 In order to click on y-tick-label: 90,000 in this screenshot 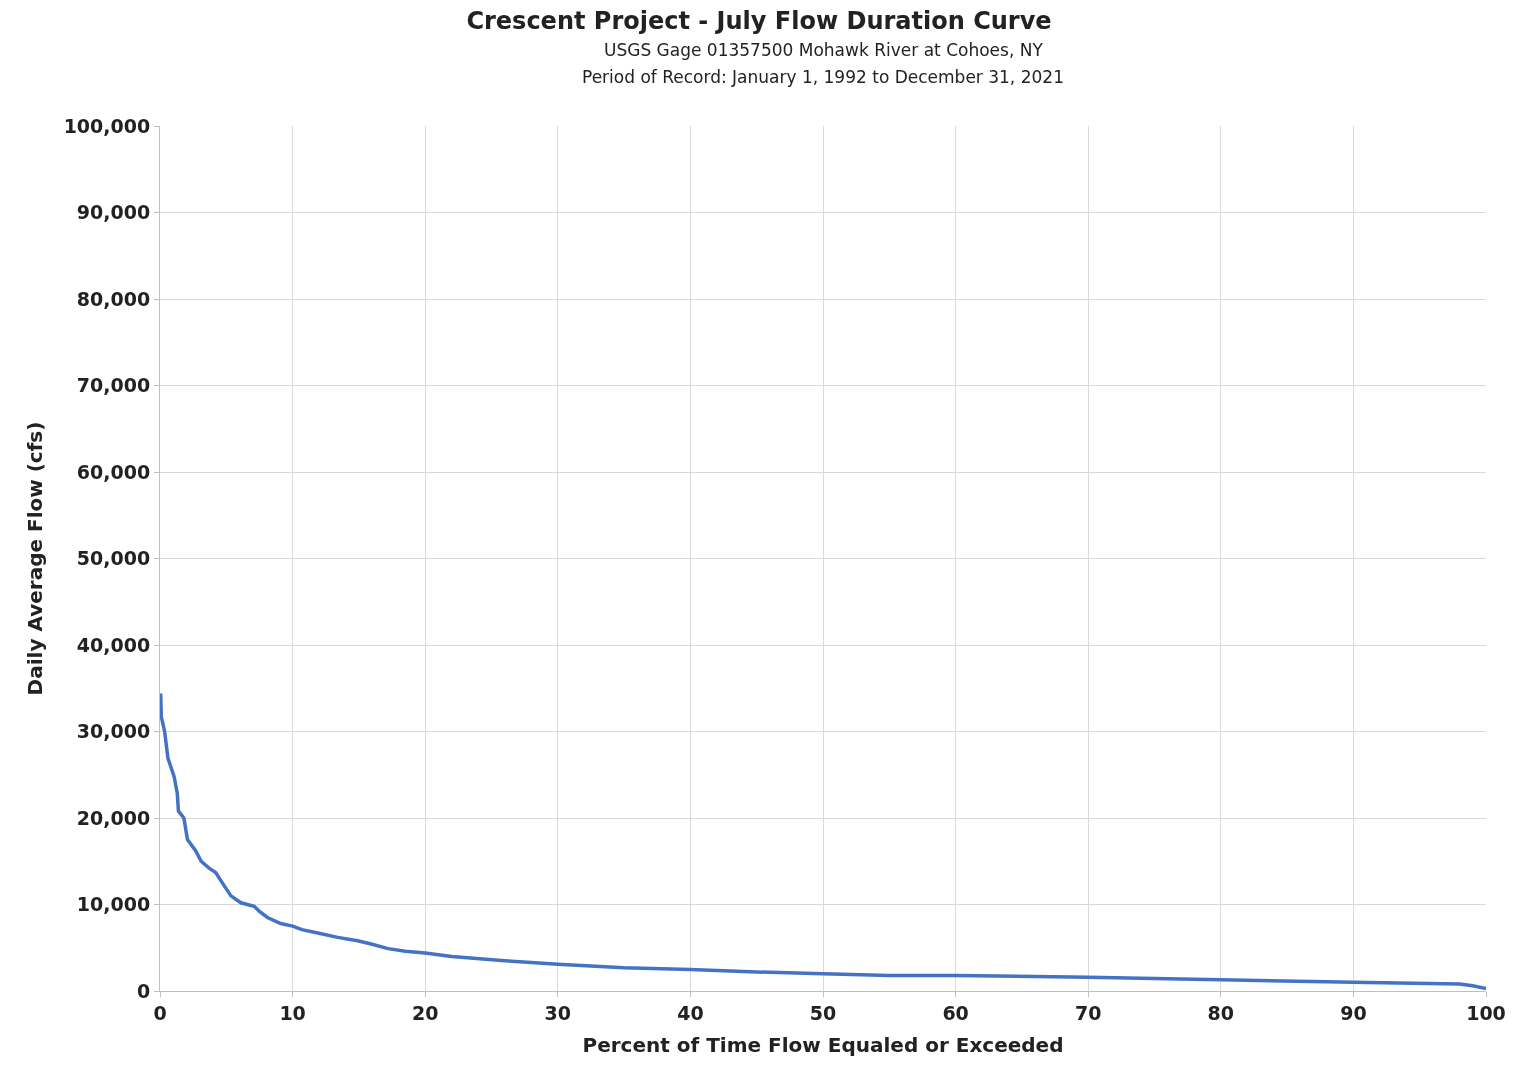, I will do `click(113, 212)`.